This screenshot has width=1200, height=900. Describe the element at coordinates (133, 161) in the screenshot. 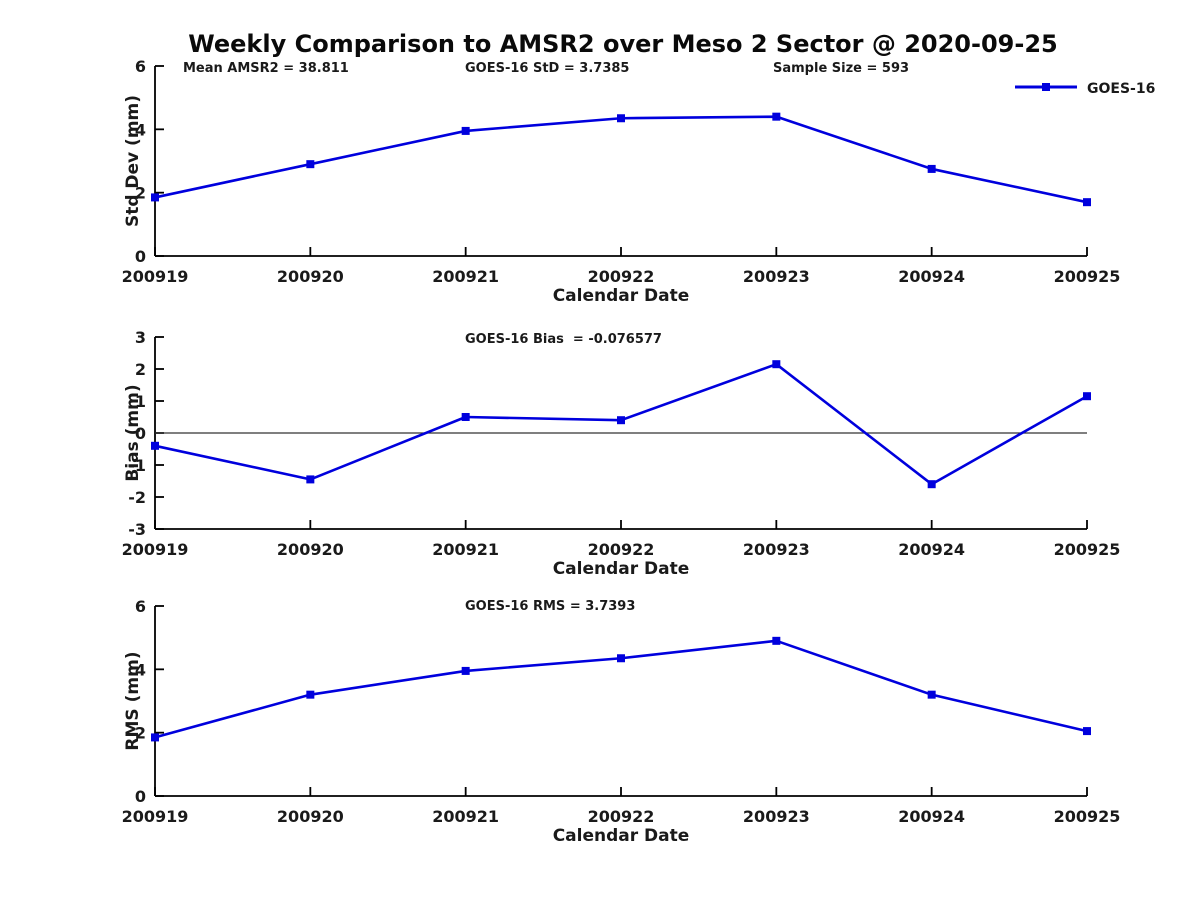

I see `y-axis-title-stddev: Std Dev (mm)` at that location.